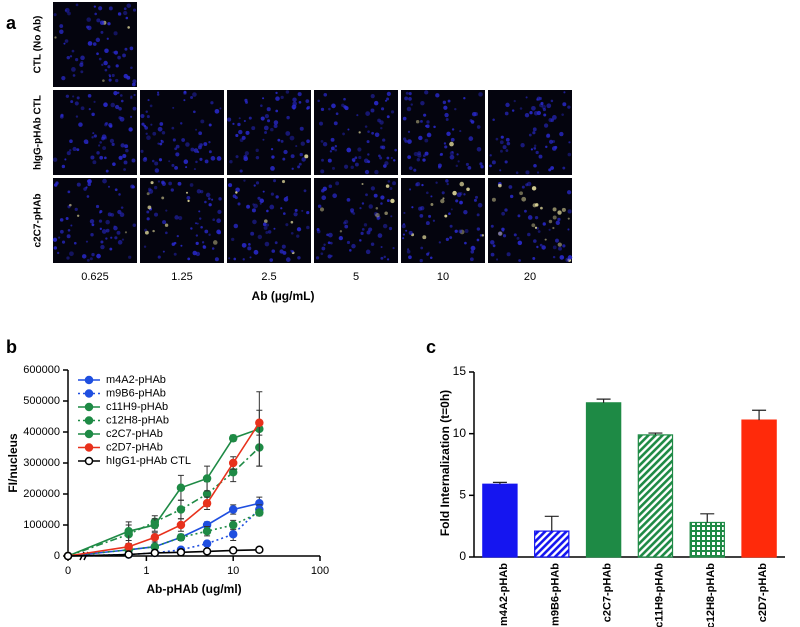 The height and width of the screenshot is (627, 800). Describe the element at coordinates (11, 23) in the screenshot. I see `panel-label: a` at that location.